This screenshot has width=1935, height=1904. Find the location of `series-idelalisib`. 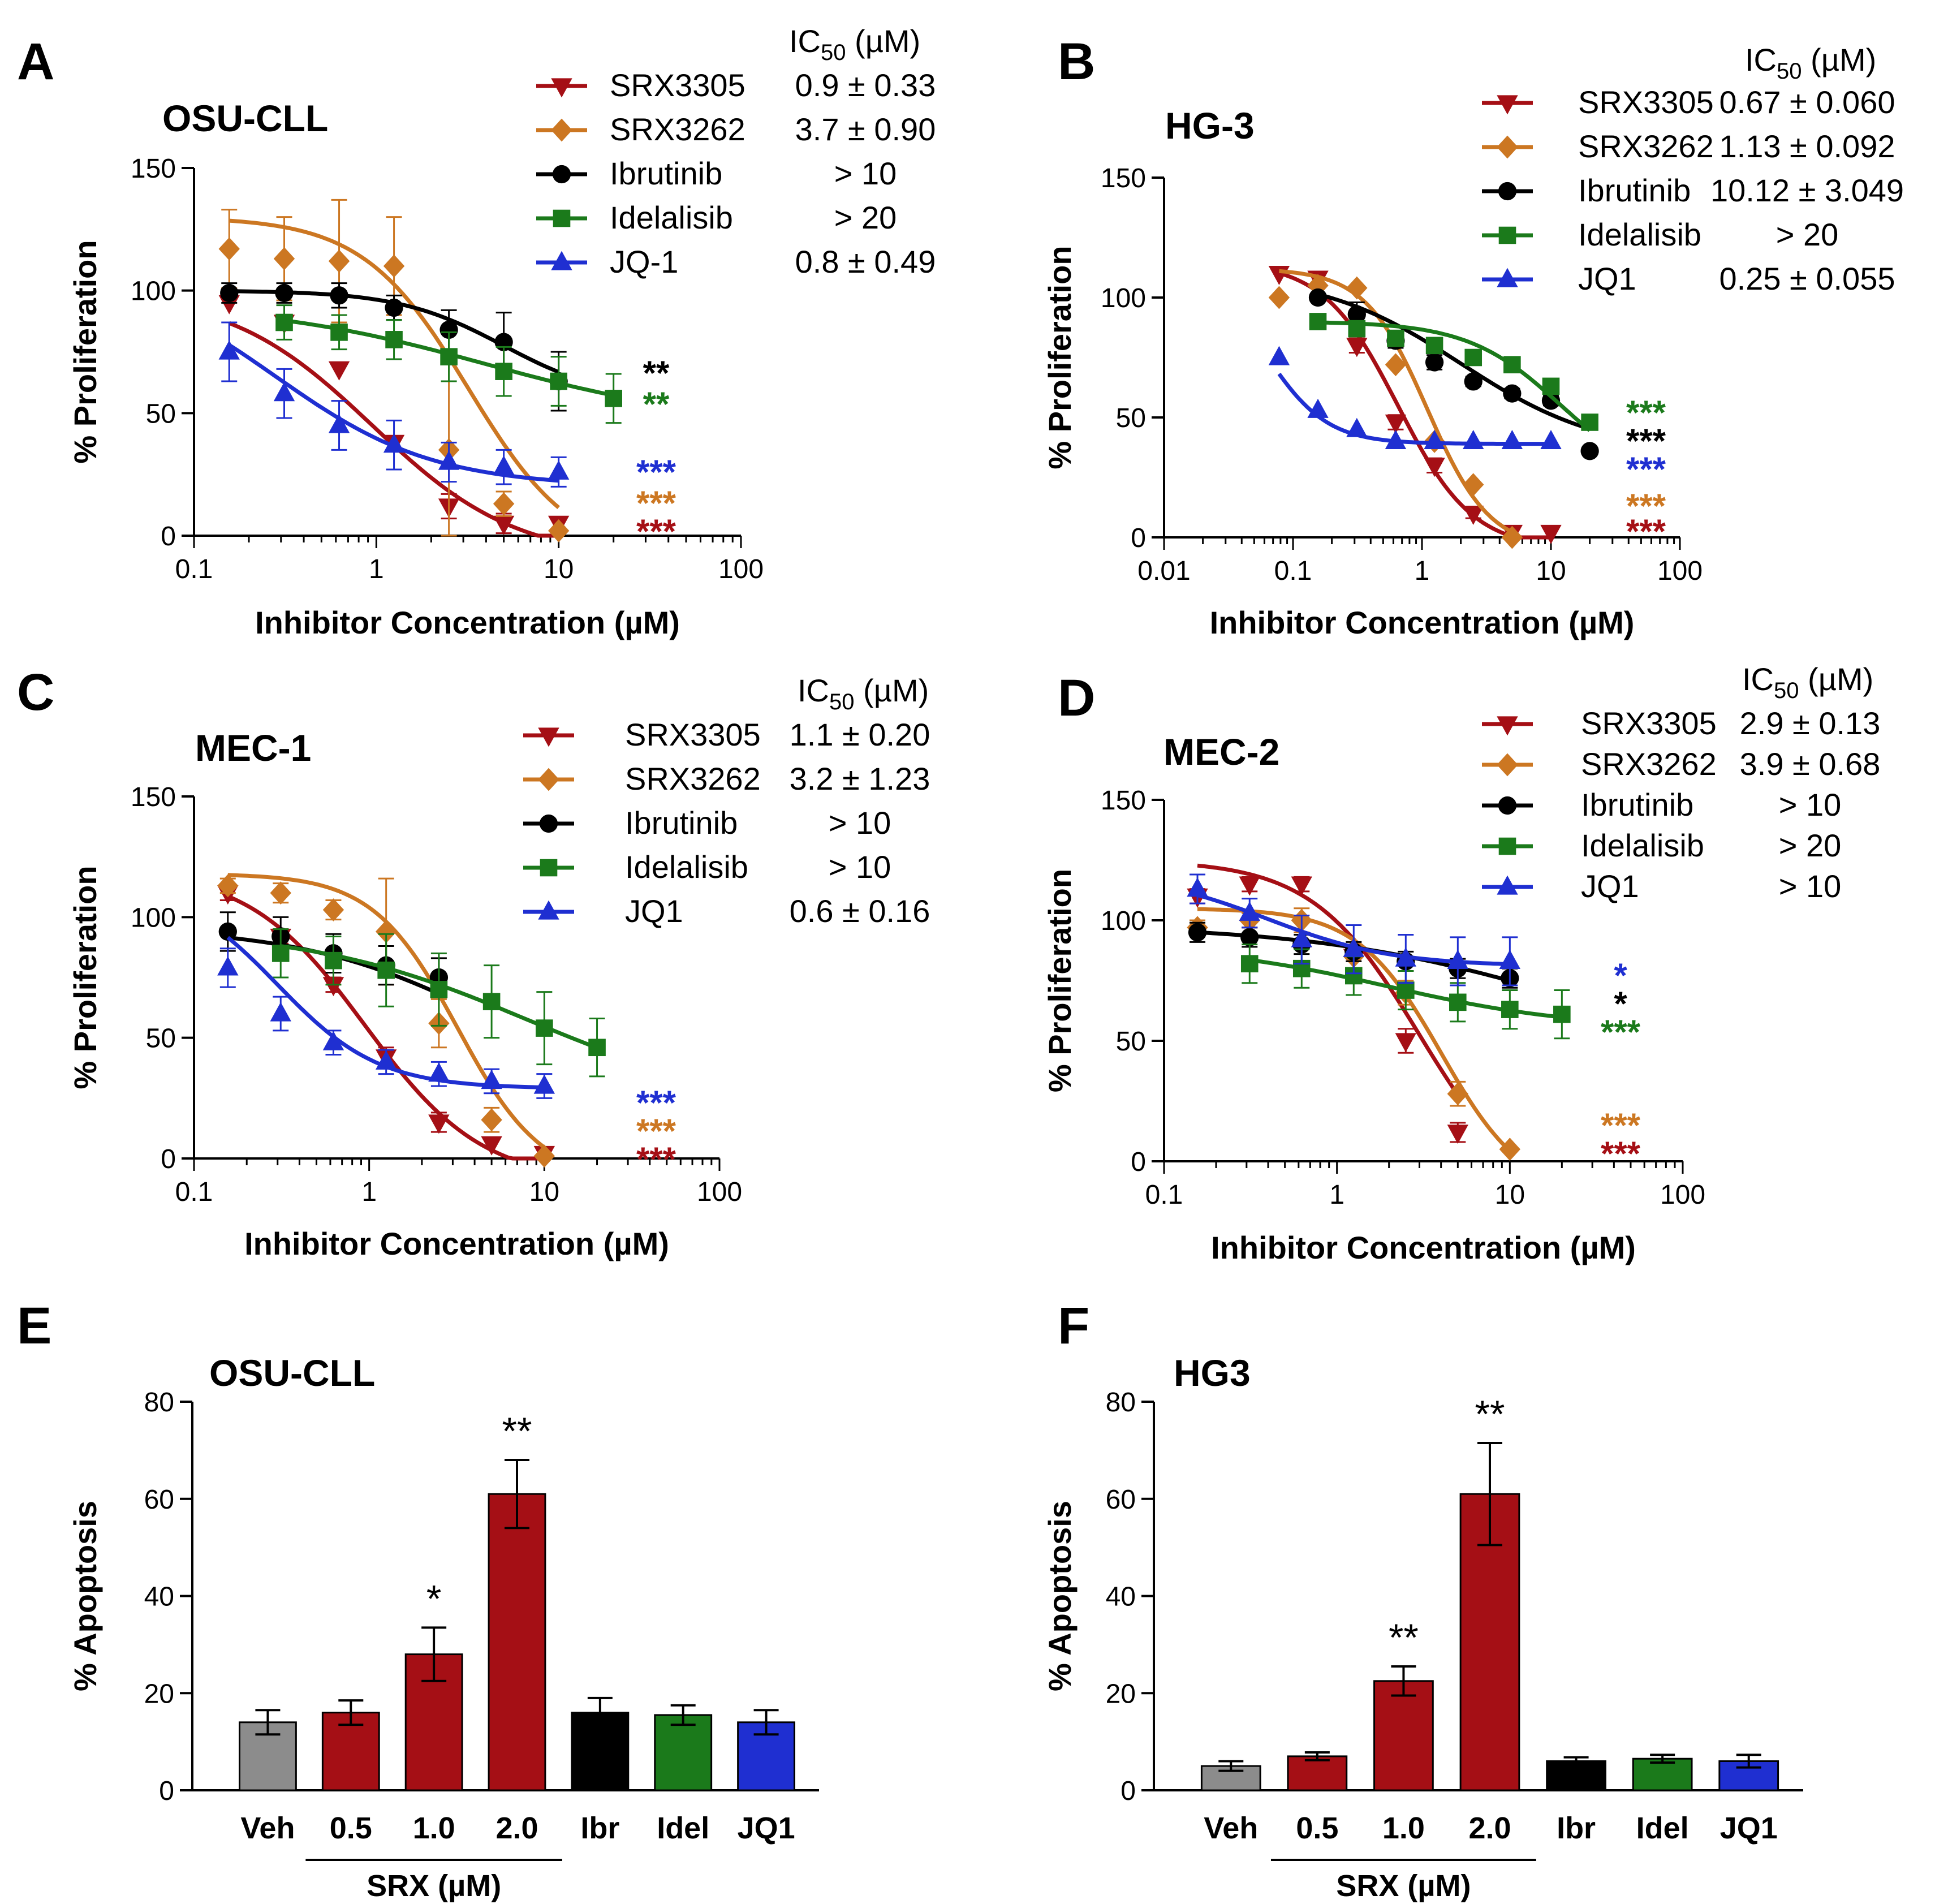

series-idelalisib is located at coordinates (438, 1003).